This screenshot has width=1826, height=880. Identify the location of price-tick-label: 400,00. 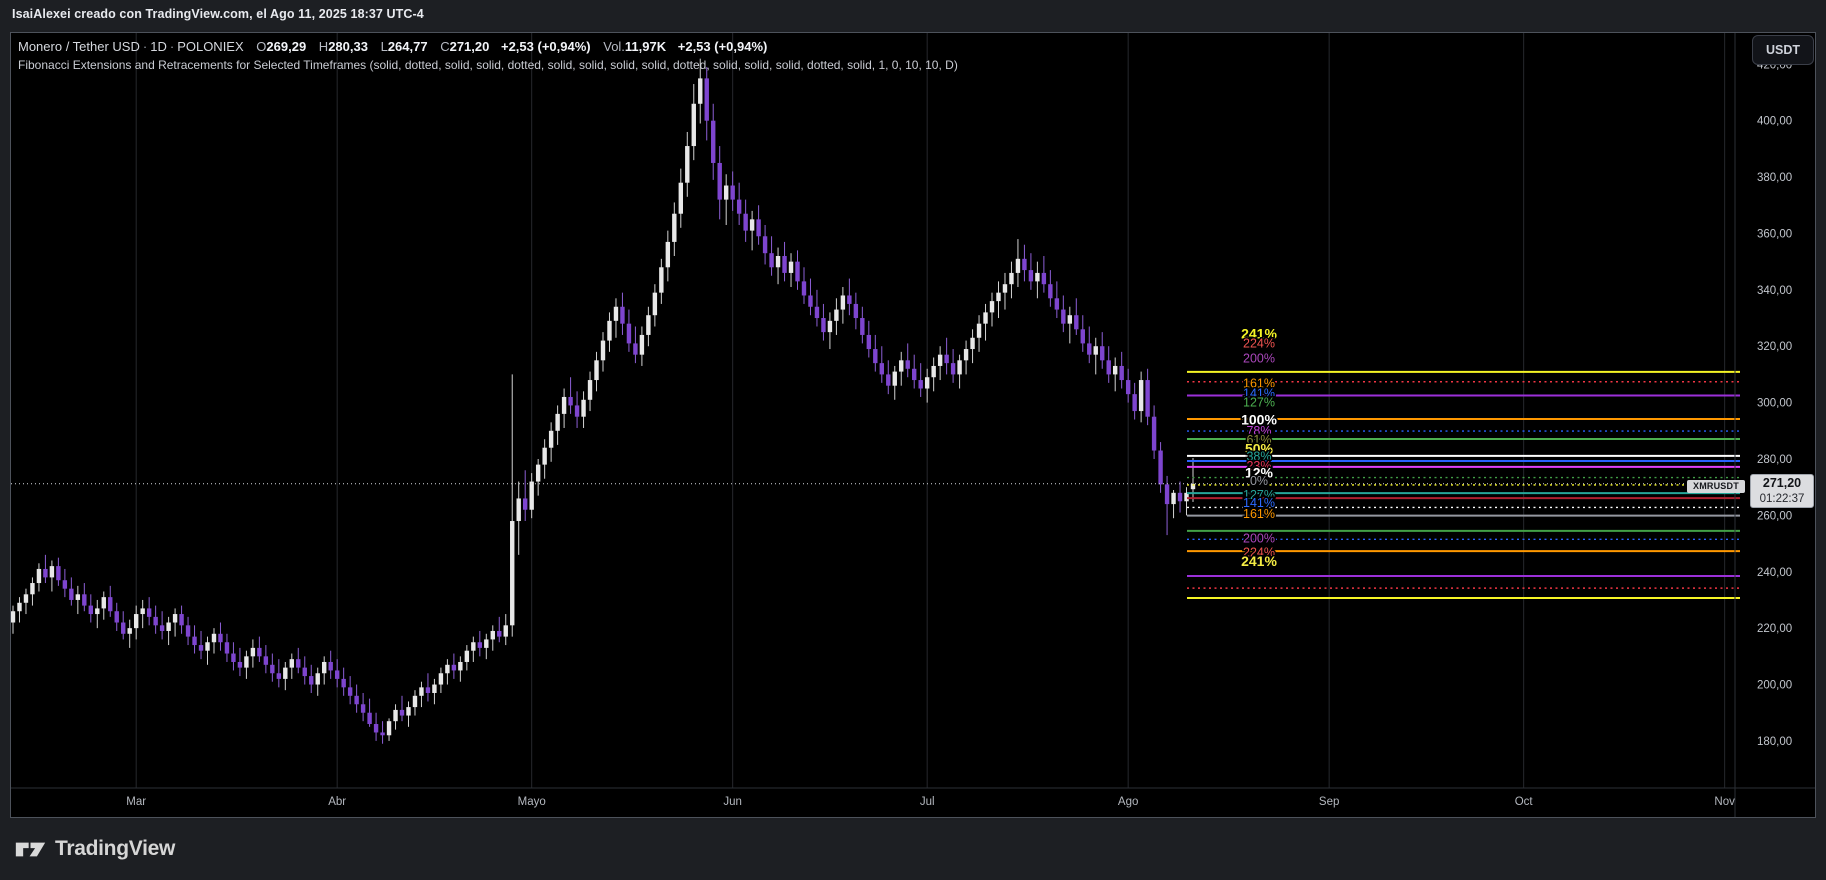
(1774, 122).